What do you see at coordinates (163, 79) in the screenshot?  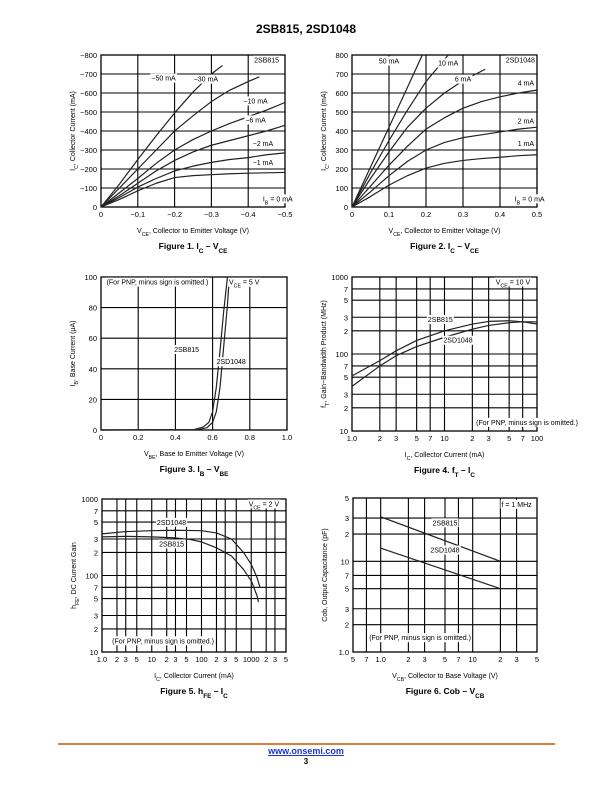 I see `series-label: −50 mA` at bounding box center [163, 79].